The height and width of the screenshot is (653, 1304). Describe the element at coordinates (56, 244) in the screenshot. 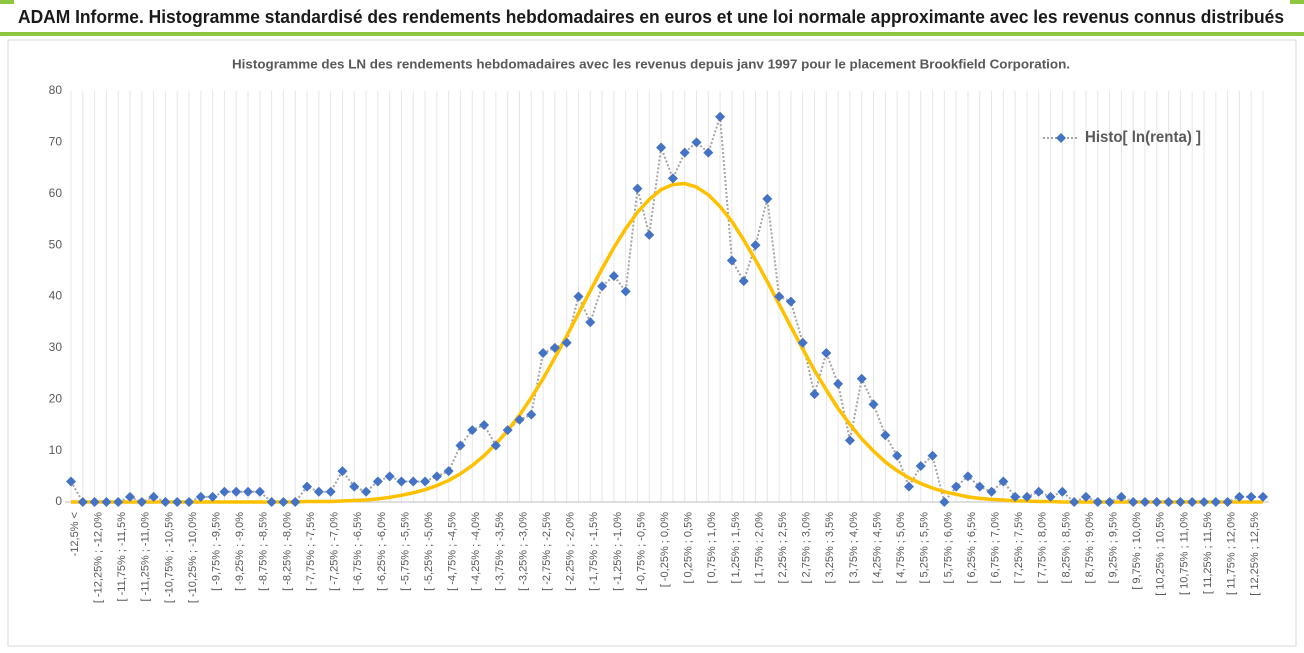

I see `y-tick-label: 50` at that location.